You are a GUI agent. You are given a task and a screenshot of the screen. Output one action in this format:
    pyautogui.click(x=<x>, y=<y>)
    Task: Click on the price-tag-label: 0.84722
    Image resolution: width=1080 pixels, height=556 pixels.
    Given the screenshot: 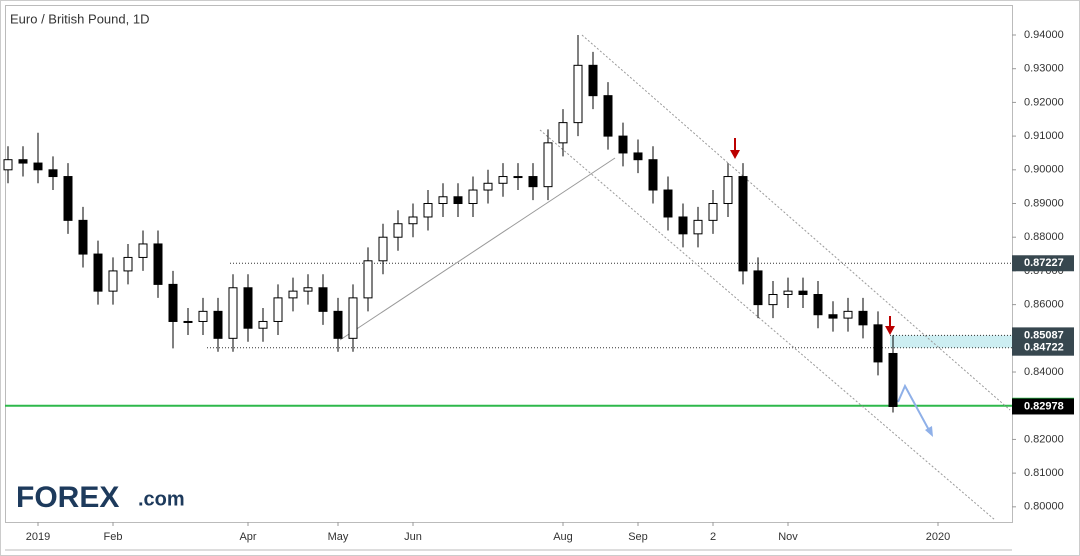 What is the action you would take?
    pyautogui.click(x=1044, y=348)
    